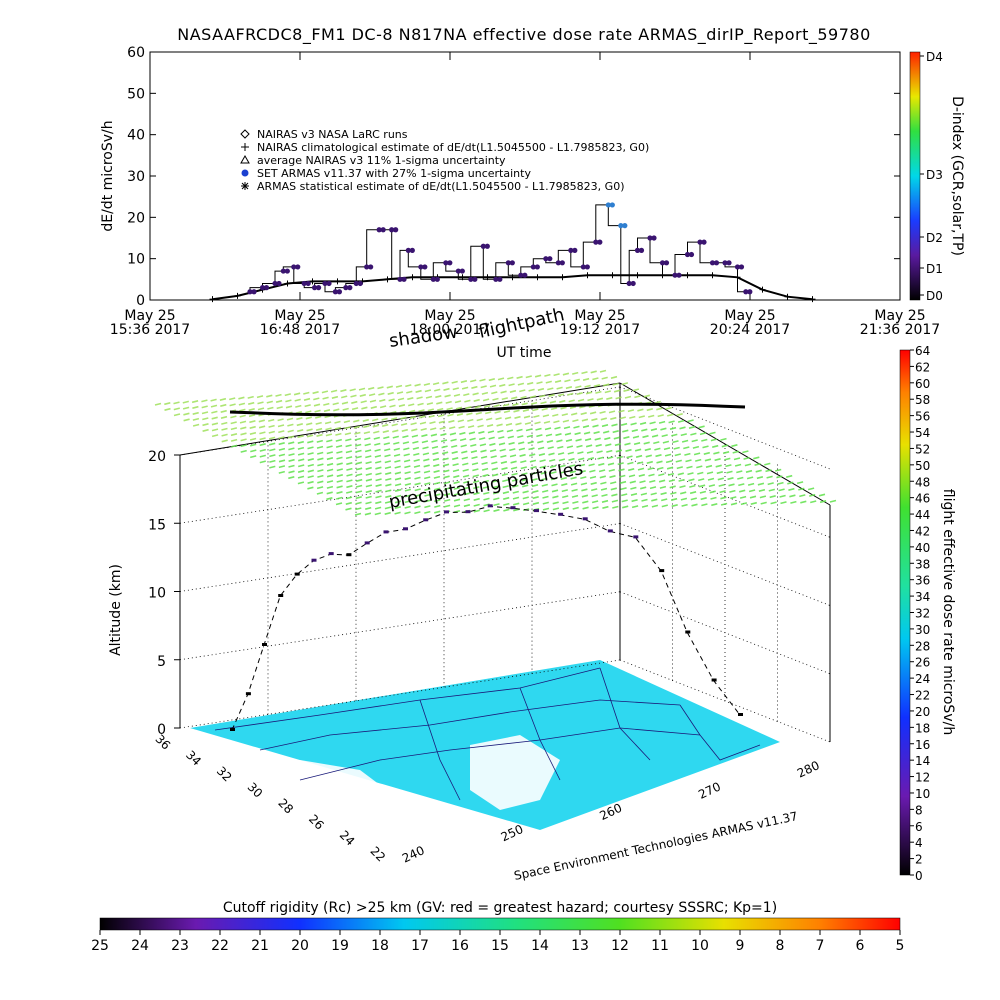  I want to click on y-tick-label: 10, so click(136, 260).